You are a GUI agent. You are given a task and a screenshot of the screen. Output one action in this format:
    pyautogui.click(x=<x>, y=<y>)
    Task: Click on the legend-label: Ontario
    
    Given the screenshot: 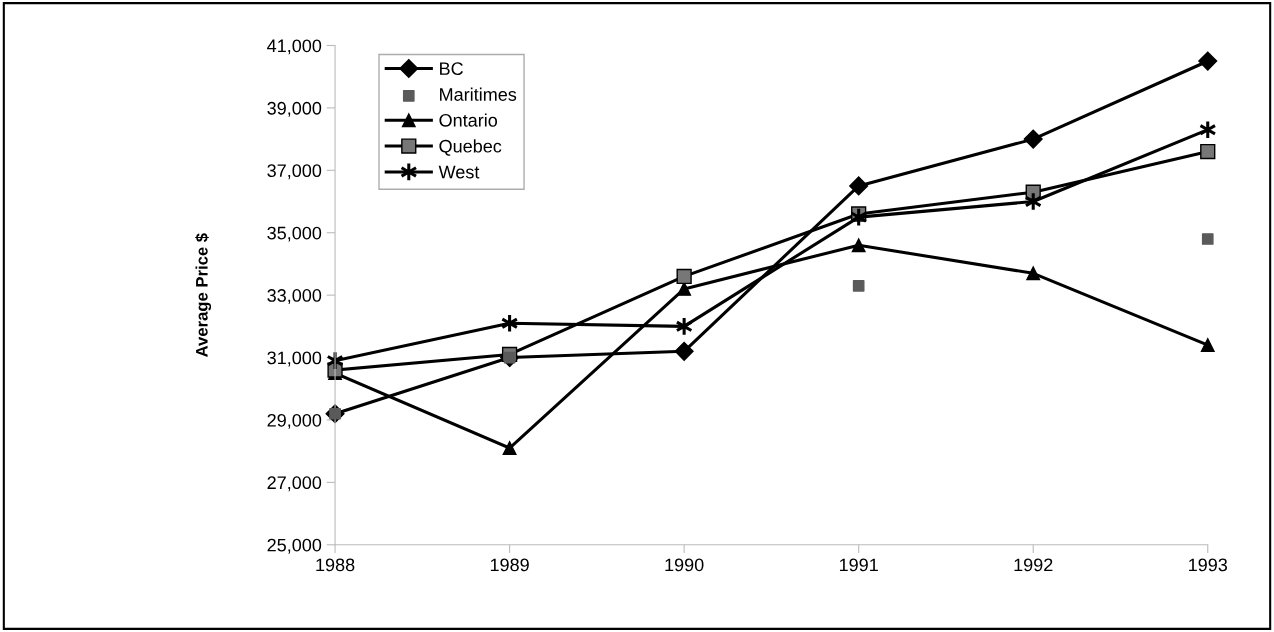 What is the action you would take?
    pyautogui.click(x=468, y=120)
    